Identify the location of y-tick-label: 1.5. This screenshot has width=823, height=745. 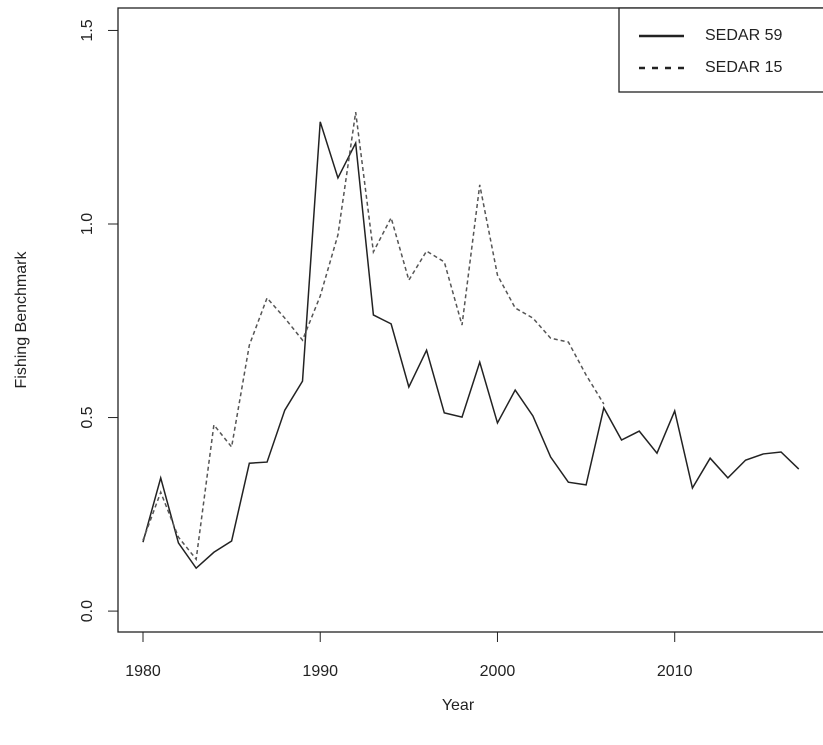
(87, 30).